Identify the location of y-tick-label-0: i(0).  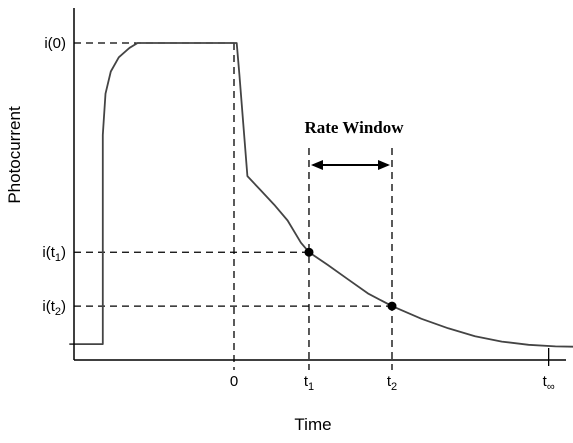
(55, 43).